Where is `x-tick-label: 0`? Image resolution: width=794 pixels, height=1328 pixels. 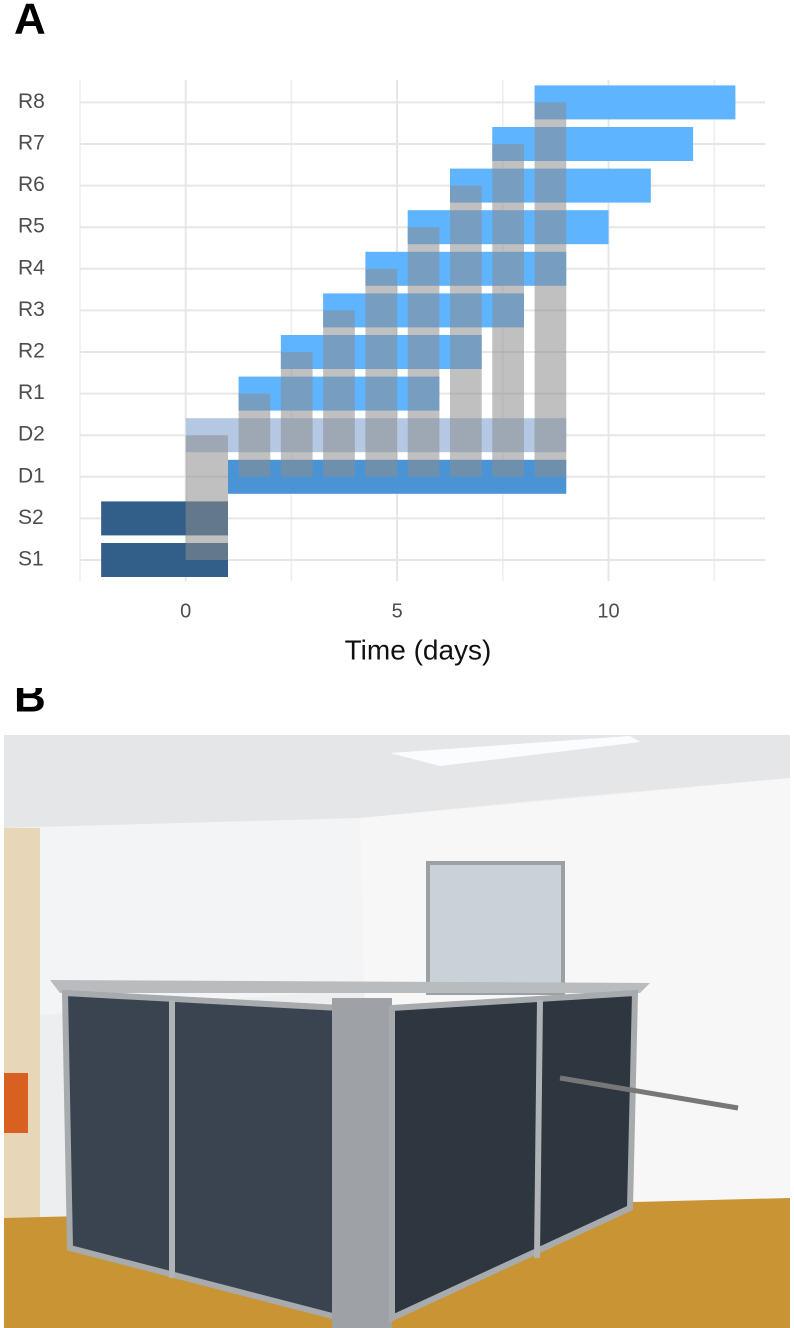
x-tick-label: 0 is located at coordinates (185, 611).